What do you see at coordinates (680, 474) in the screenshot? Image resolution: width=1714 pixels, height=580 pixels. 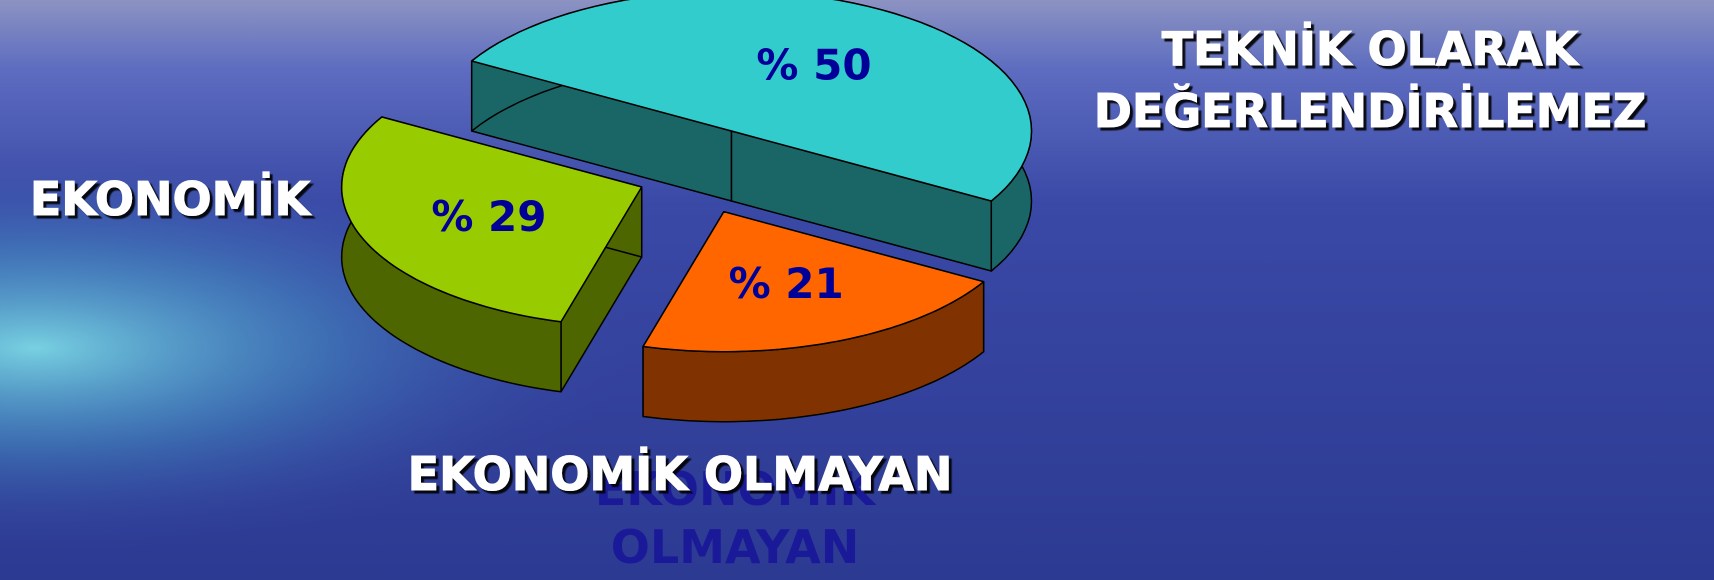 I see `category-label: EKONOMİK OLMAYAN` at bounding box center [680, 474].